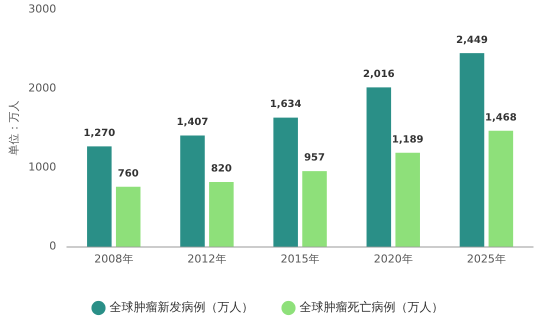 The height and width of the screenshot is (328, 545). Describe the element at coordinates (372, 307) in the screenshot. I see `legend-label: 全球肿瘤死亡病例（万人）` at that location.